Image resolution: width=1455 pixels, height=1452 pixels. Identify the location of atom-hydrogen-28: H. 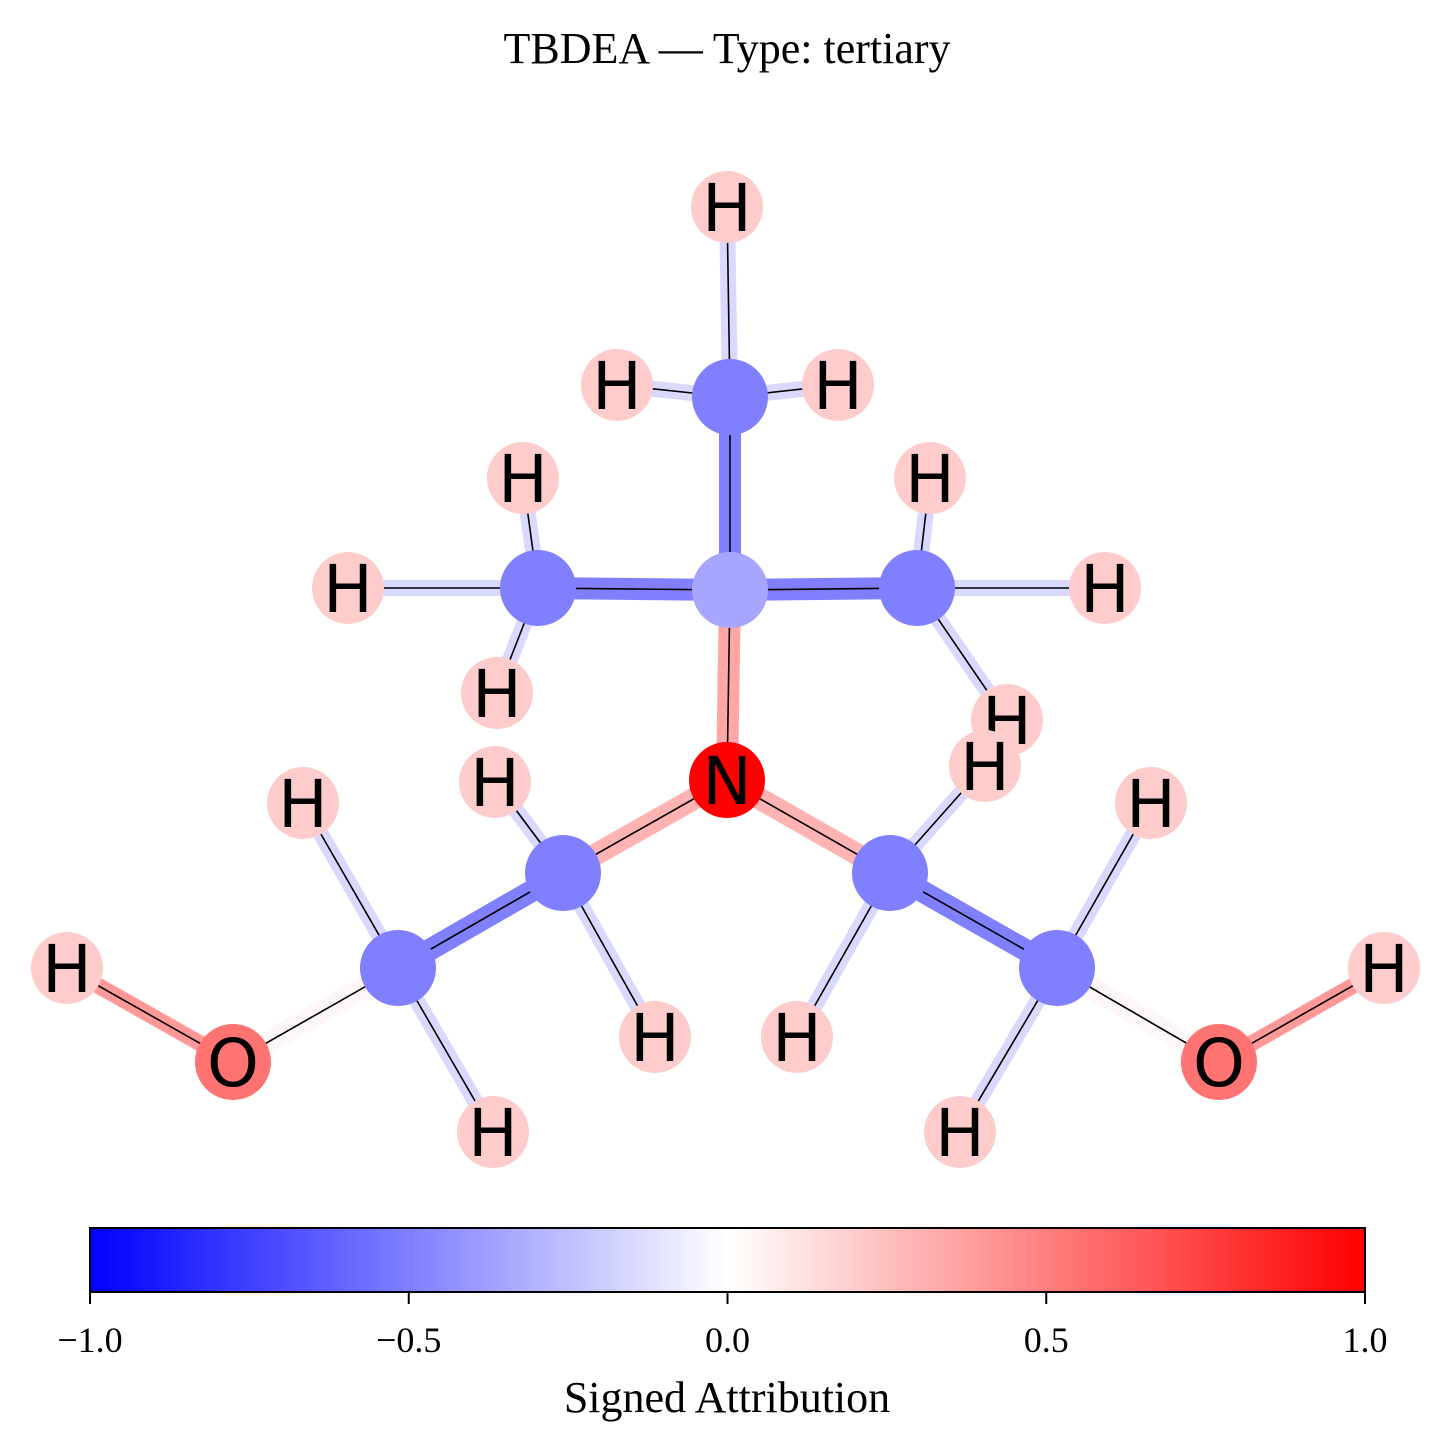
(960, 1133).